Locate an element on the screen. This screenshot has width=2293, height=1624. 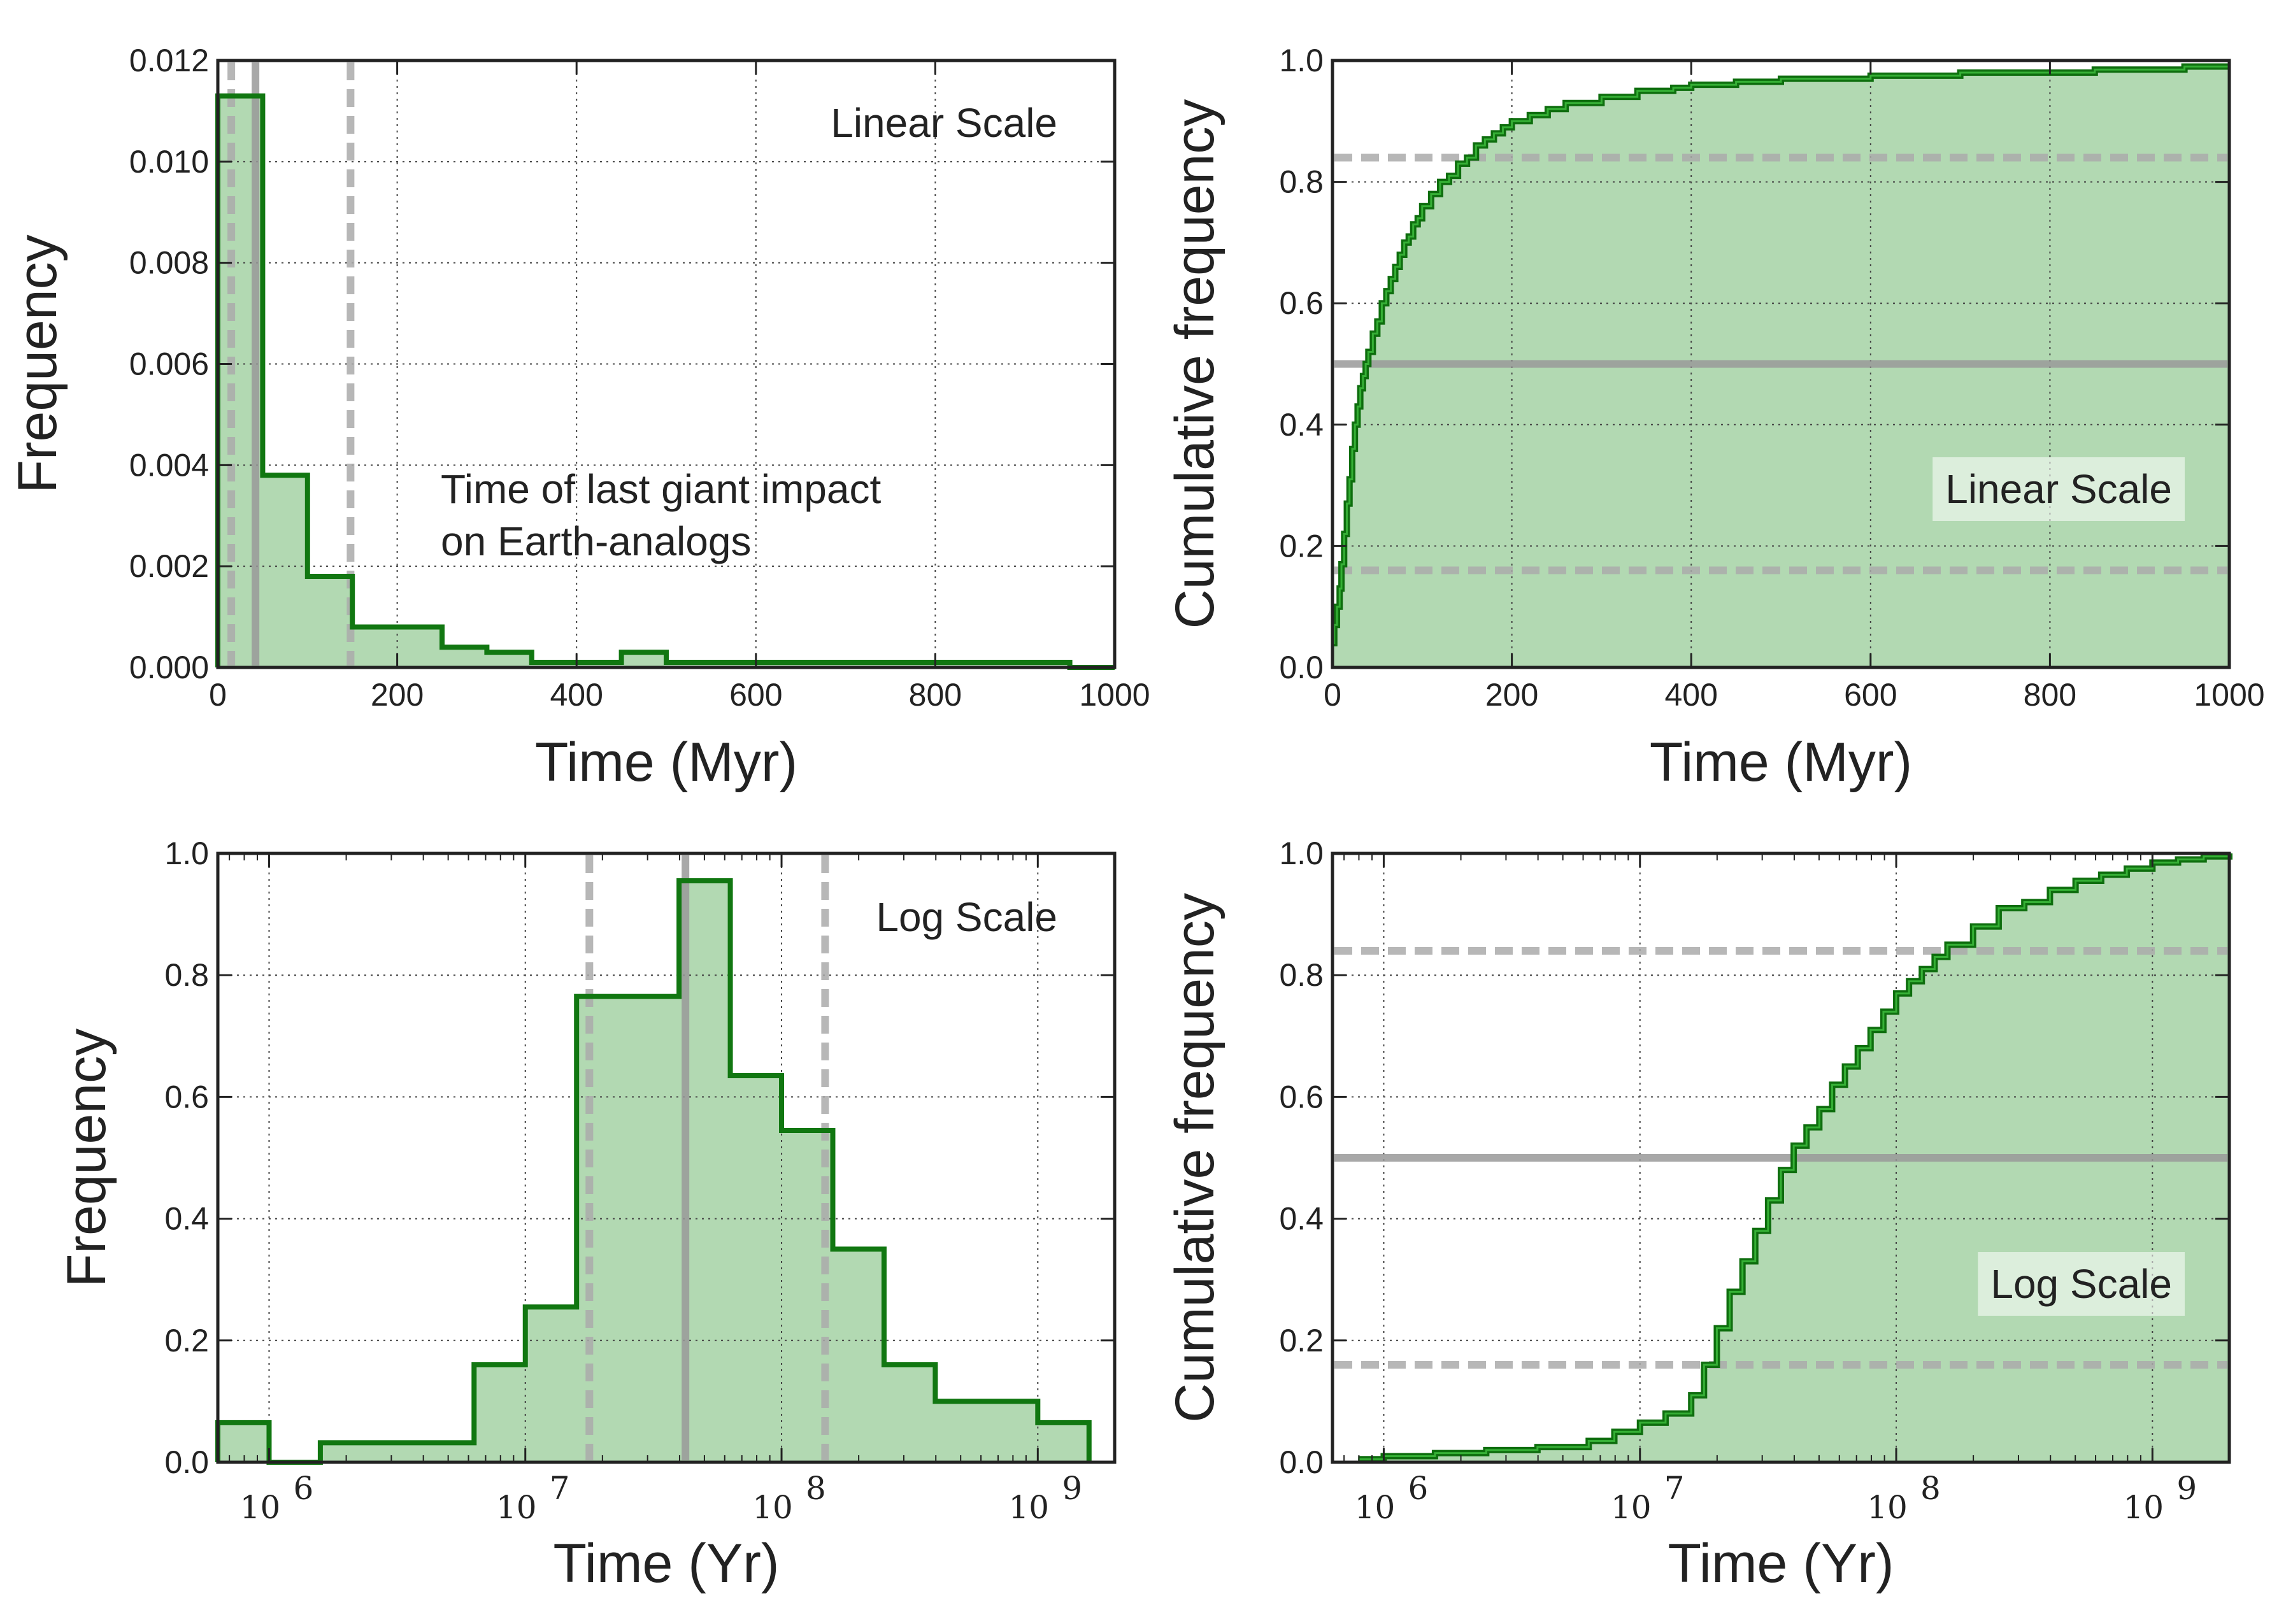
y-tick-label: 0.004 is located at coordinates (169, 465).